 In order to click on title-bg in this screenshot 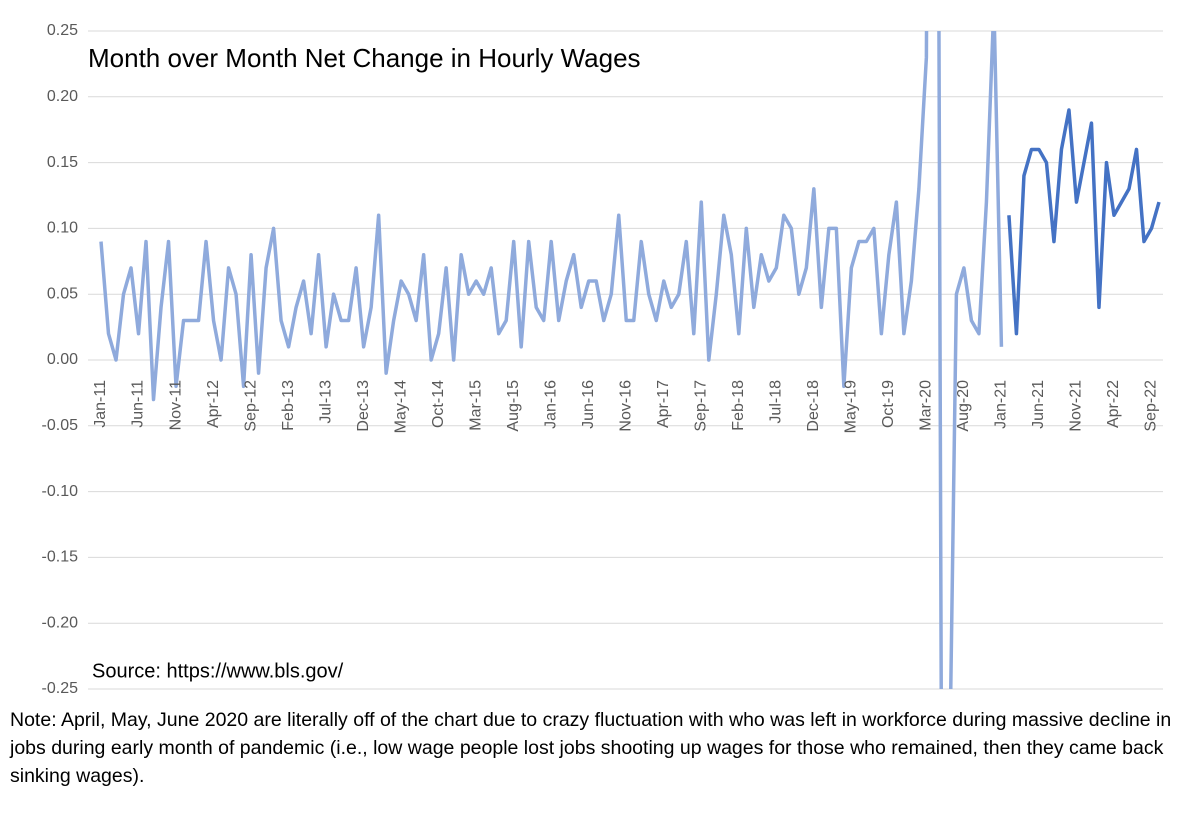, I will do `click(402, 60)`.